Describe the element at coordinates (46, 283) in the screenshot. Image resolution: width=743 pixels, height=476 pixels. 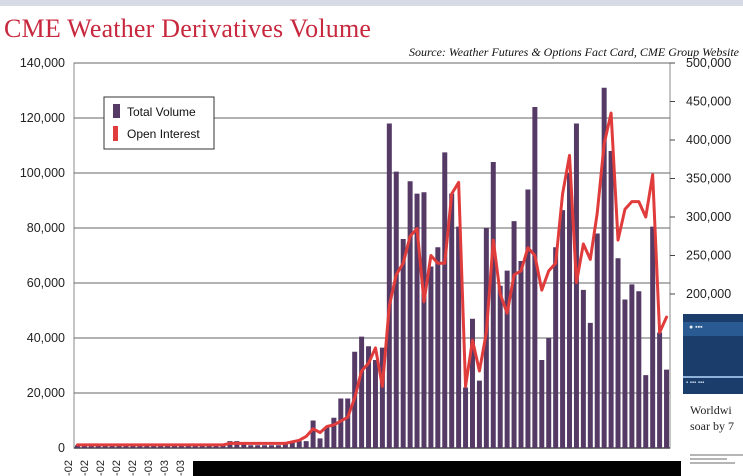
I see `left-tick-label: 60,000` at that location.